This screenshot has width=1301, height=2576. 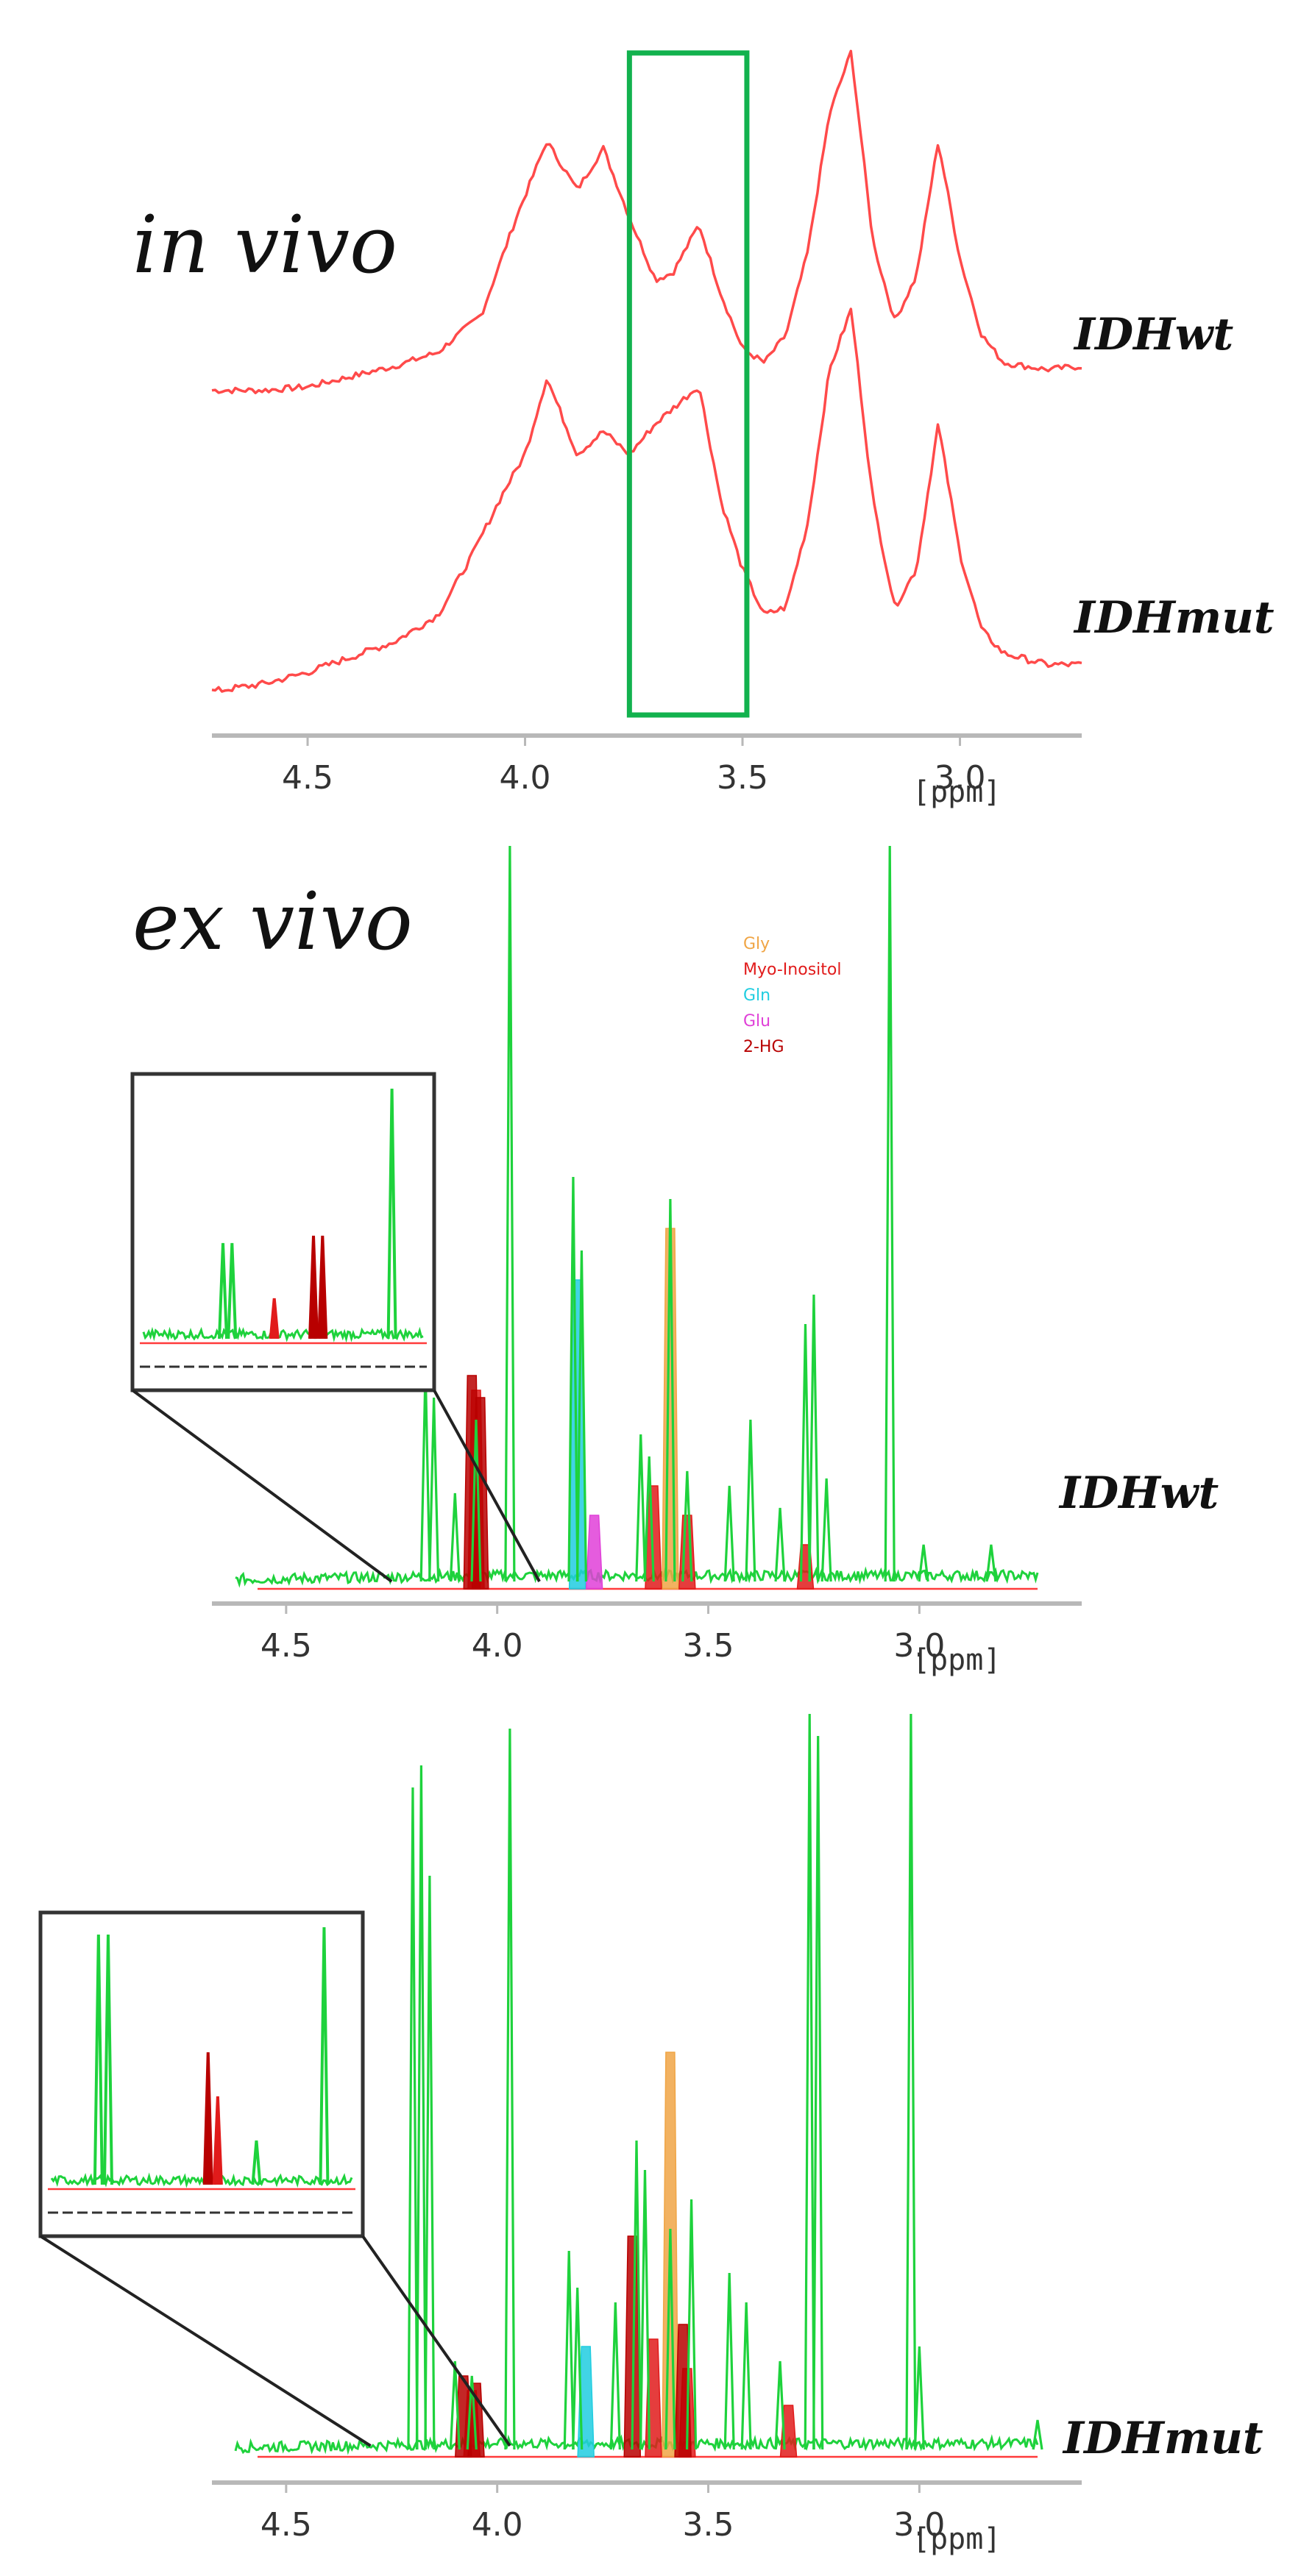 What do you see at coordinates (647, 765) in the screenshot?
I see `x-axis-in-vivo: 4.5 4.0 3.5 3.0` at bounding box center [647, 765].